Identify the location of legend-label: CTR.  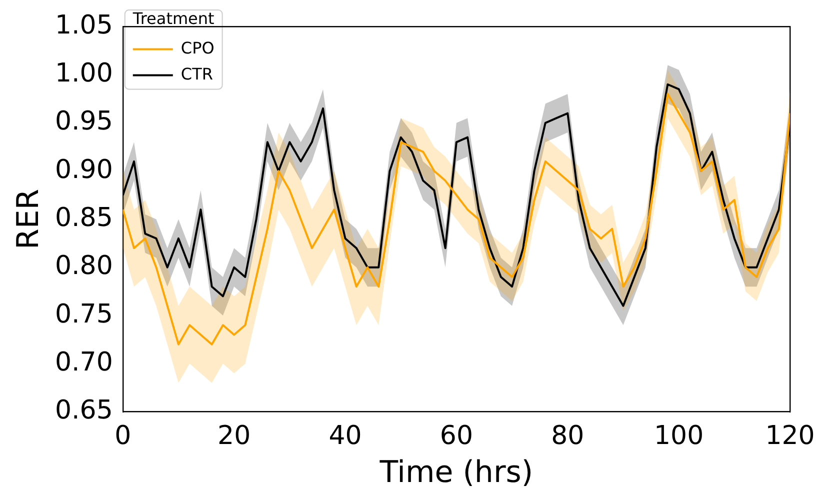
(196, 74).